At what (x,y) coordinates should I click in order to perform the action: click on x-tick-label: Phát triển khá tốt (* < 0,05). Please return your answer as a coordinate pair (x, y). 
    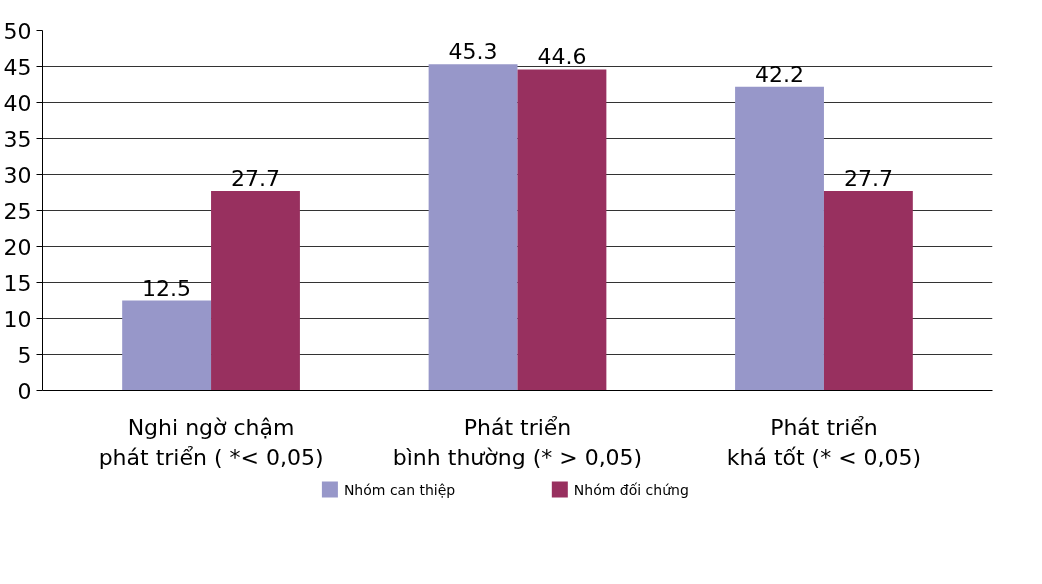
    Looking at the image, I should click on (824, 442).